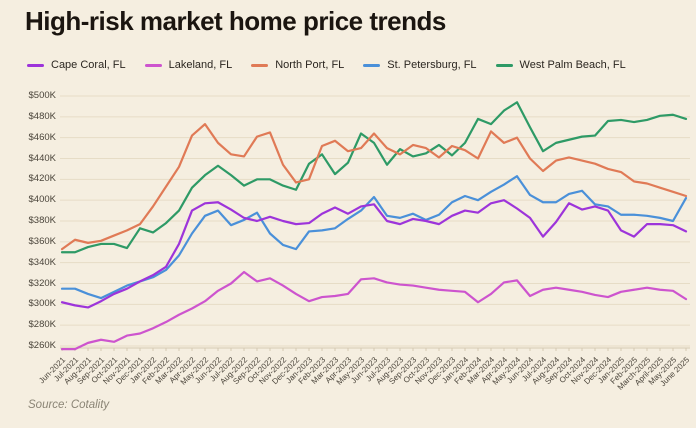  What do you see at coordinates (42, 262) in the screenshot?
I see `y-axis-label: $340K` at bounding box center [42, 262].